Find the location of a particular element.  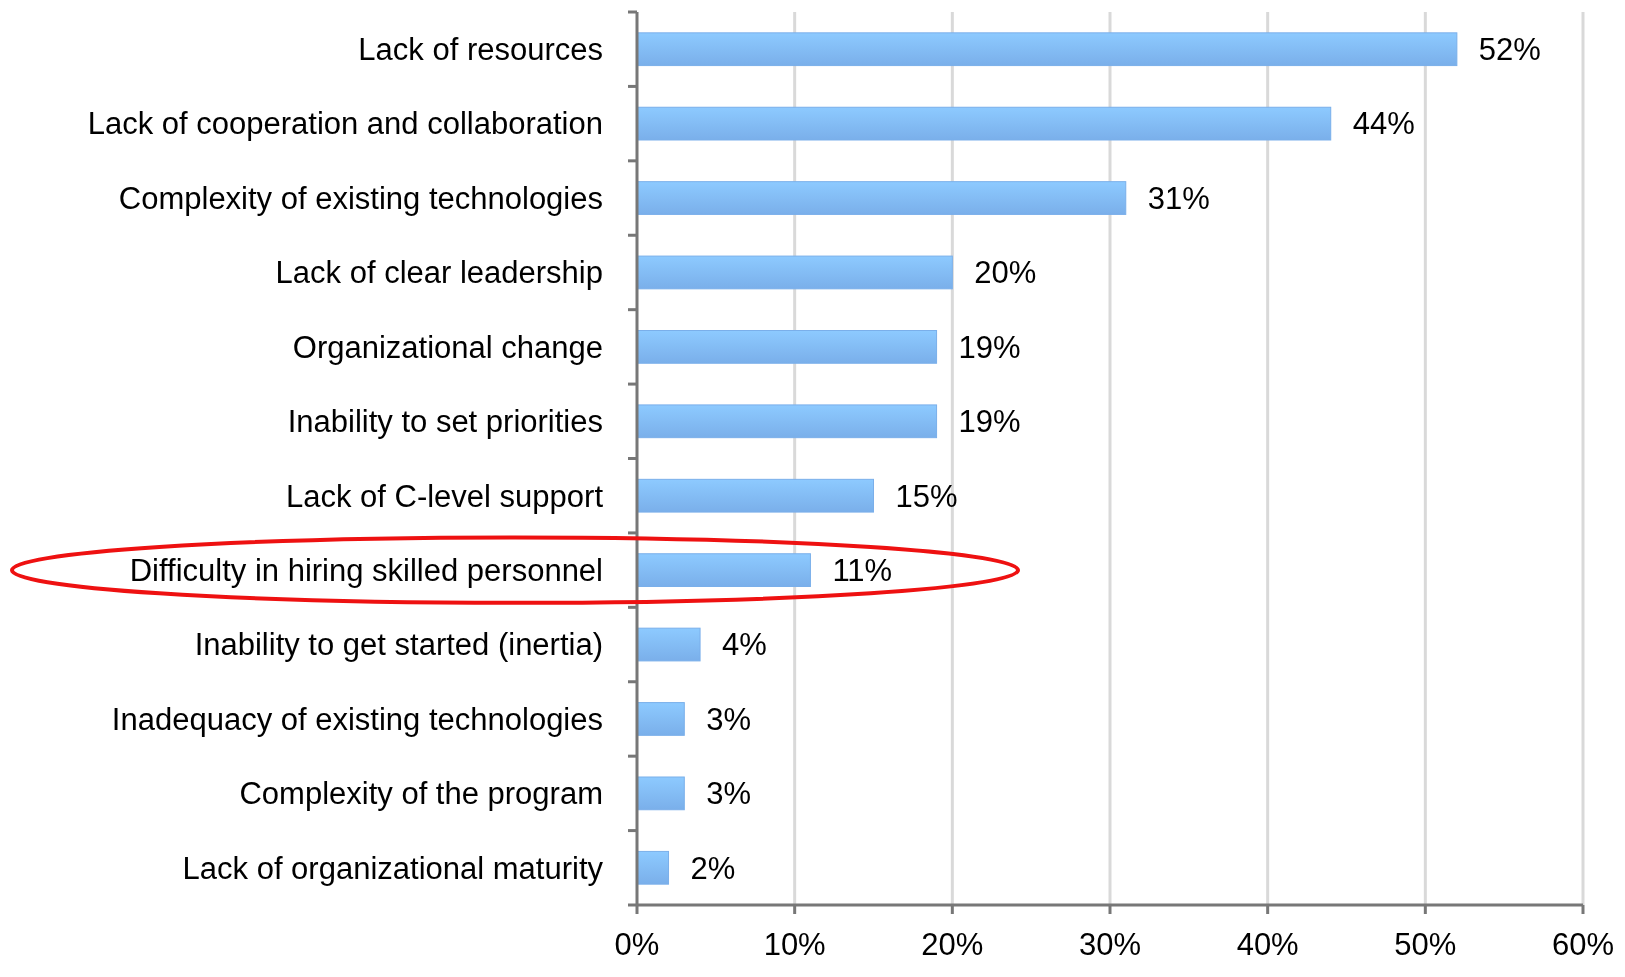

x-tick-label: 0% is located at coordinates (637, 944).